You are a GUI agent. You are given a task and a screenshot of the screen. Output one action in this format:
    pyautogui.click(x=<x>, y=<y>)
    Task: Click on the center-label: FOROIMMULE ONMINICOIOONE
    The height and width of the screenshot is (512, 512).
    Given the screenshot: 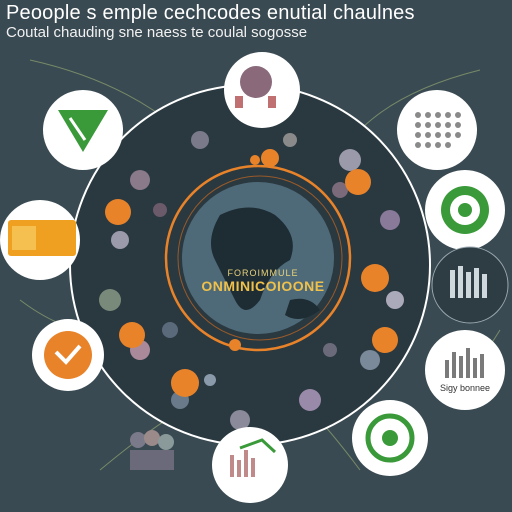 What is the action you would take?
    pyautogui.click(x=263, y=281)
    